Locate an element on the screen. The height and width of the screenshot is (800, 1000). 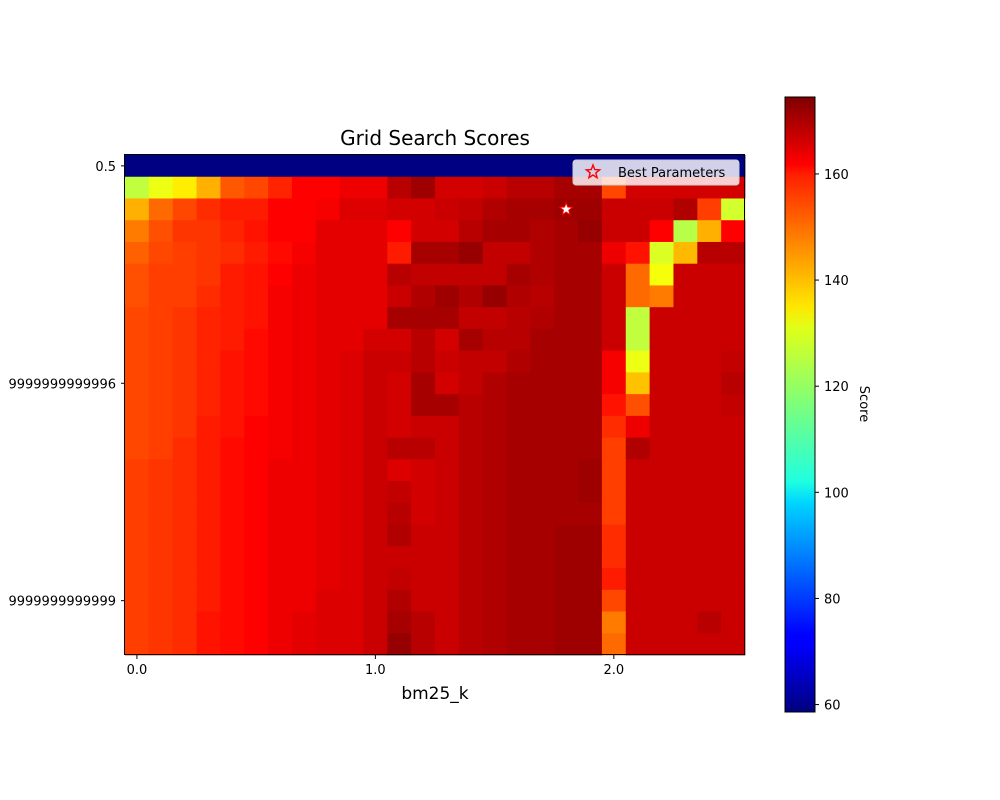
x-tick-label: 0.0 is located at coordinates (137, 670).